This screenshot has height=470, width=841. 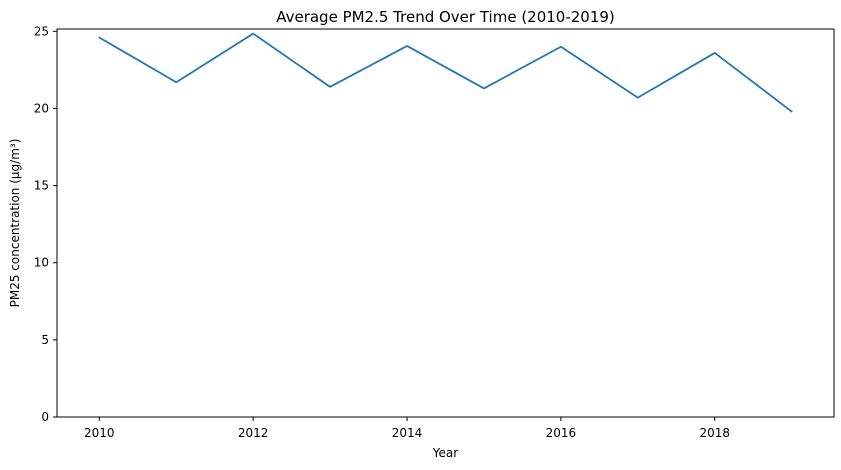 I want to click on x-tick-label: 2018, so click(x=714, y=433).